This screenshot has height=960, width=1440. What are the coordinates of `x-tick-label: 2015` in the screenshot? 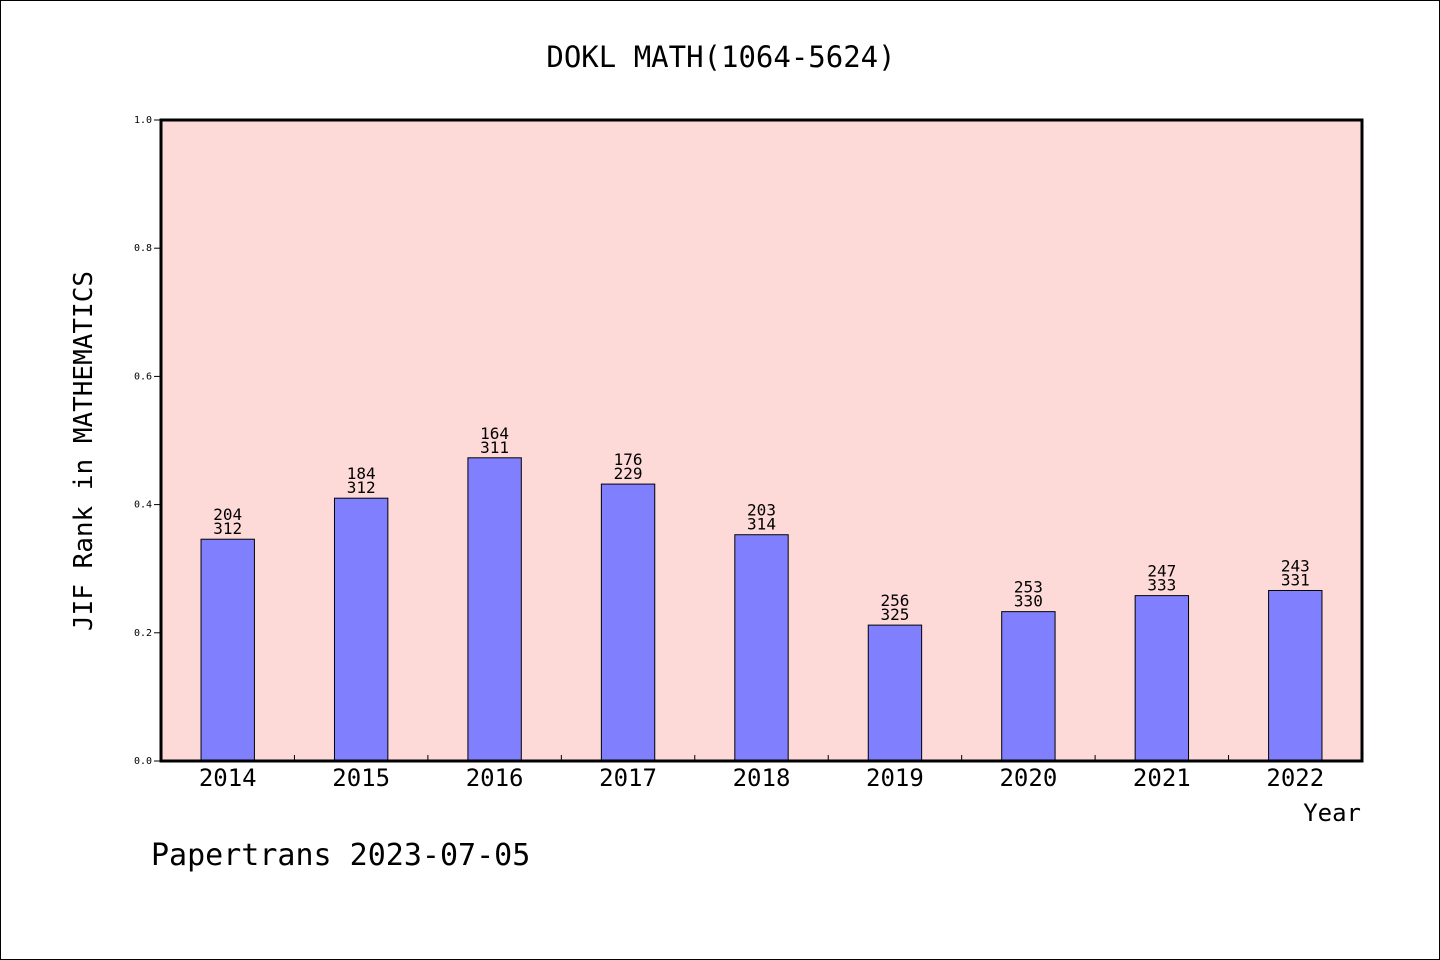 It's located at (361, 778).